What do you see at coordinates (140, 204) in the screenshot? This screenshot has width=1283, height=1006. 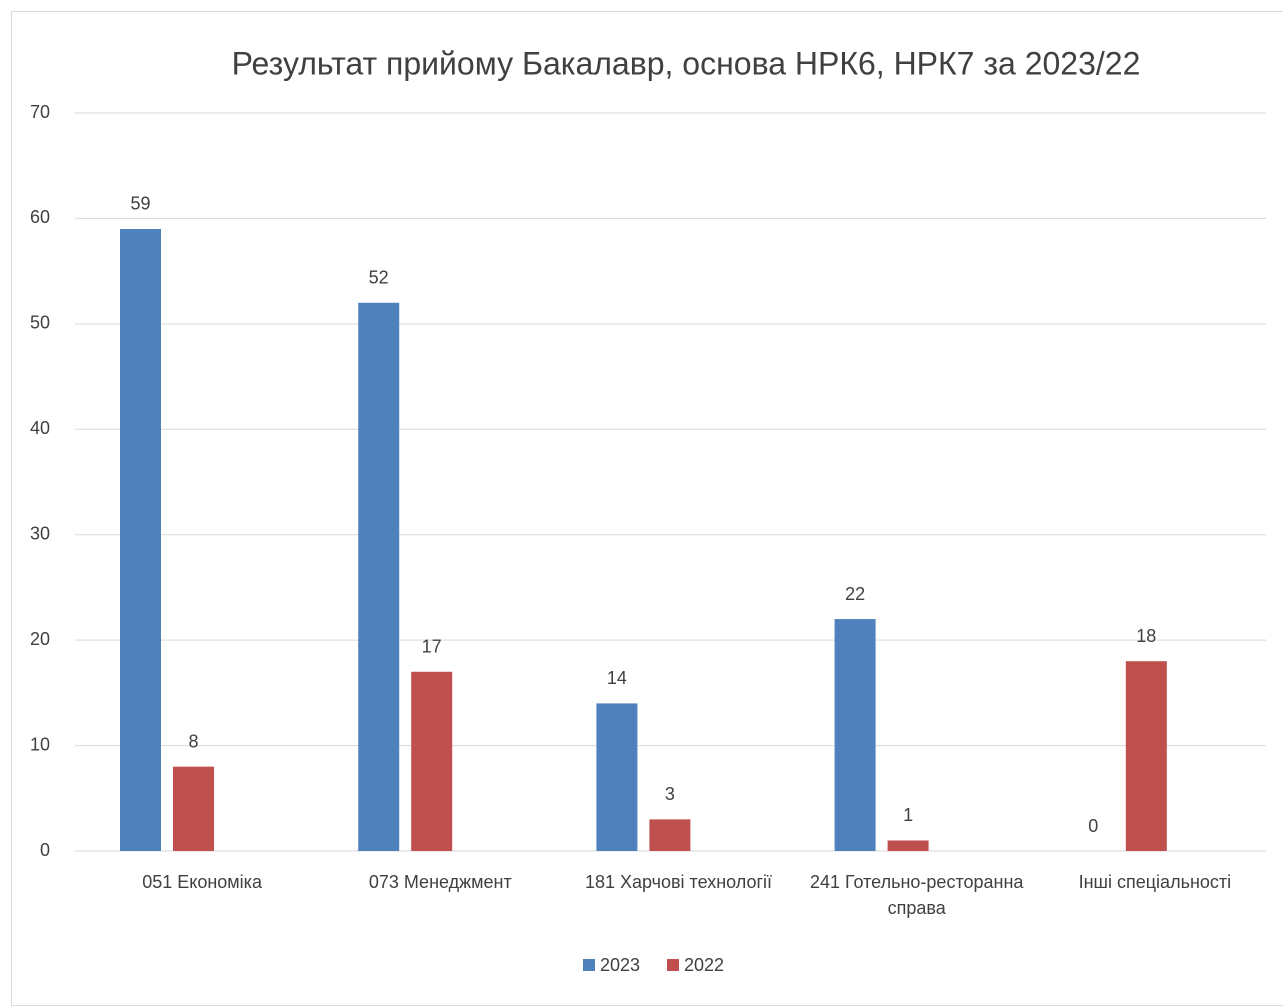 I see `value-label: 59` at bounding box center [140, 204].